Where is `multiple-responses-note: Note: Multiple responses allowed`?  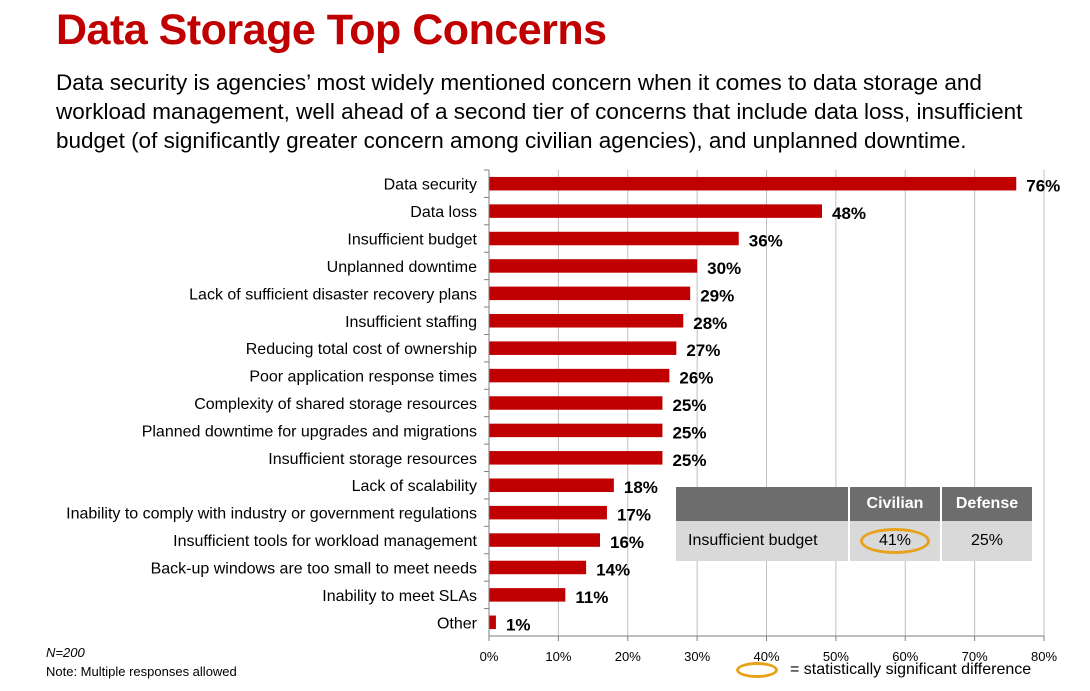 multiple-responses-note: Note: Multiple responses allowed is located at coordinates (141, 671).